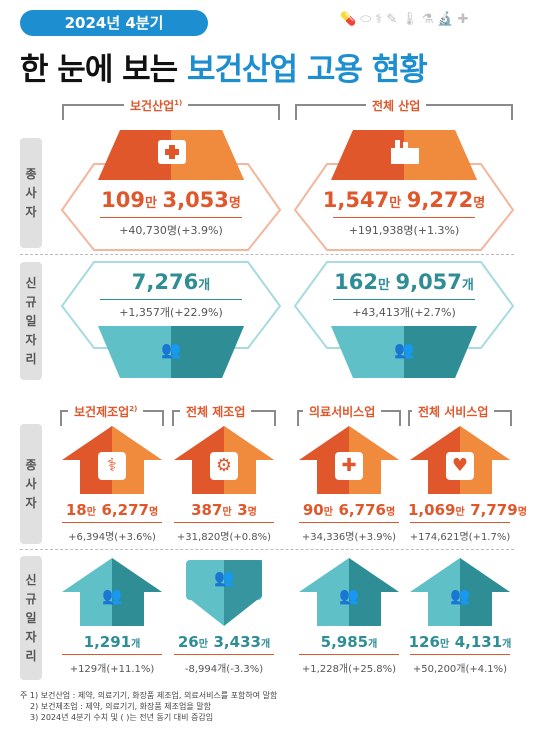 The height and width of the screenshot is (735, 534). I want to click on header-icon-strip: 💊 ⬭ ⚕ ✎ 🌡 ⚗ 🔬 ✚, so click(430, 23).